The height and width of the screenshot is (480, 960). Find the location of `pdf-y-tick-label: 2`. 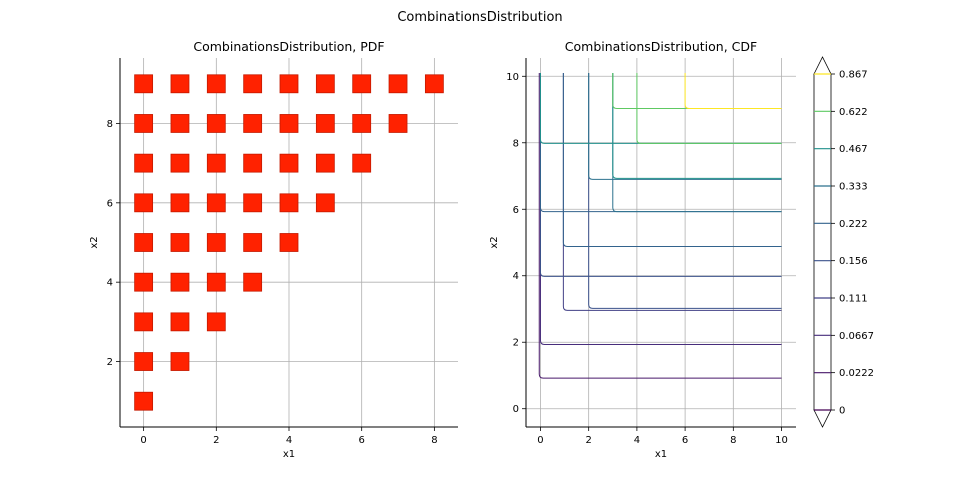

pdf-y-tick-label: 2 is located at coordinates (110, 362).